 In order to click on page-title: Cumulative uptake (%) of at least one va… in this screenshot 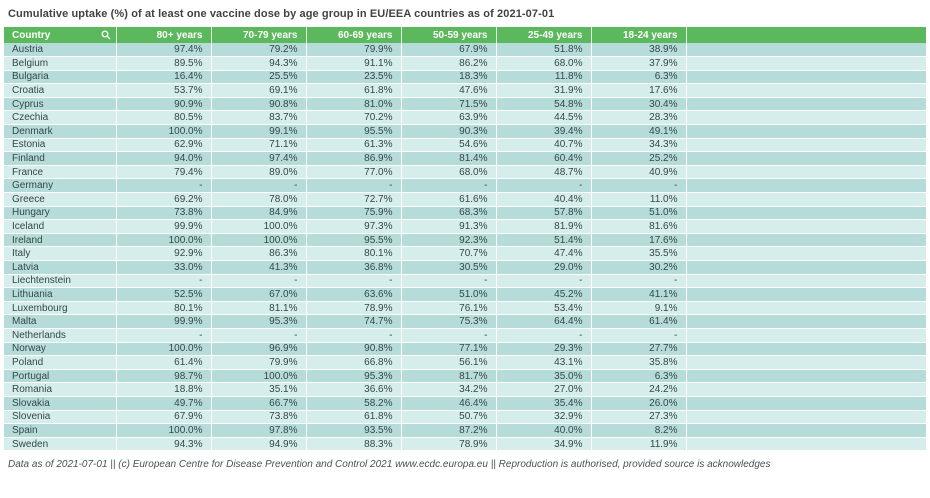, I will do `click(281, 14)`.